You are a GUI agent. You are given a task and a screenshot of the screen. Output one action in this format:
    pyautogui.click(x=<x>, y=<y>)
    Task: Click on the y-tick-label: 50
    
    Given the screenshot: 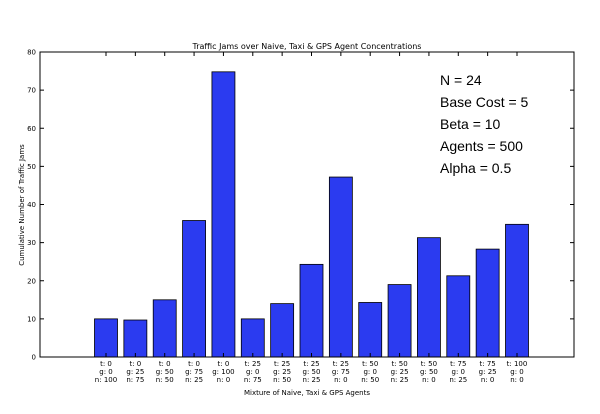 What is the action you would take?
    pyautogui.click(x=31, y=167)
    